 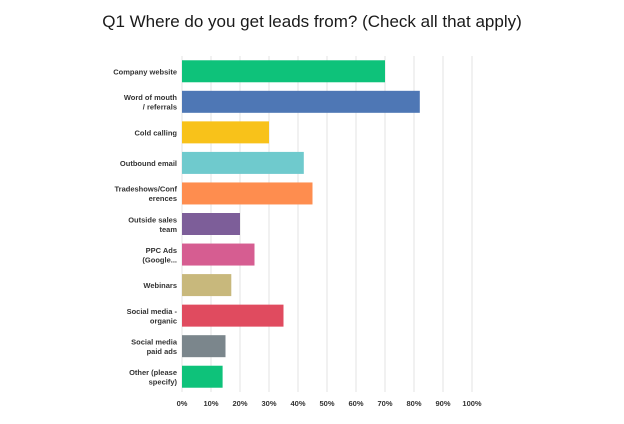 What do you see at coordinates (239, 403) in the screenshot?
I see `x-tick-label: 20%` at bounding box center [239, 403].